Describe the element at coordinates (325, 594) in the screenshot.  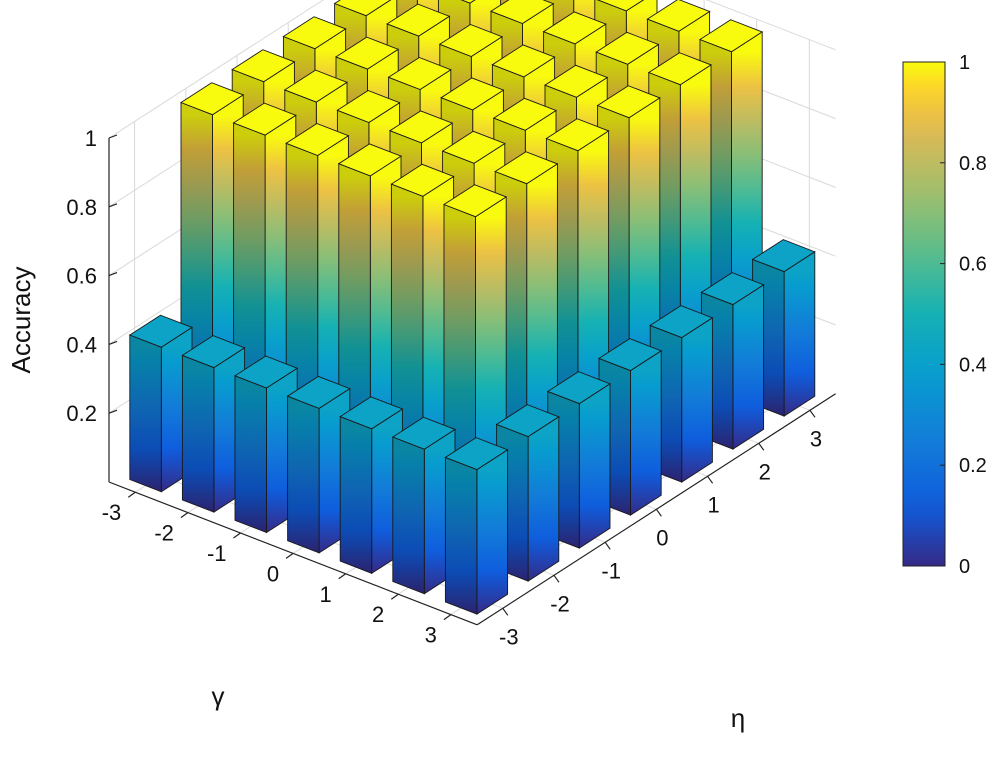
I see `gamma-tick-label: 1` at that location.